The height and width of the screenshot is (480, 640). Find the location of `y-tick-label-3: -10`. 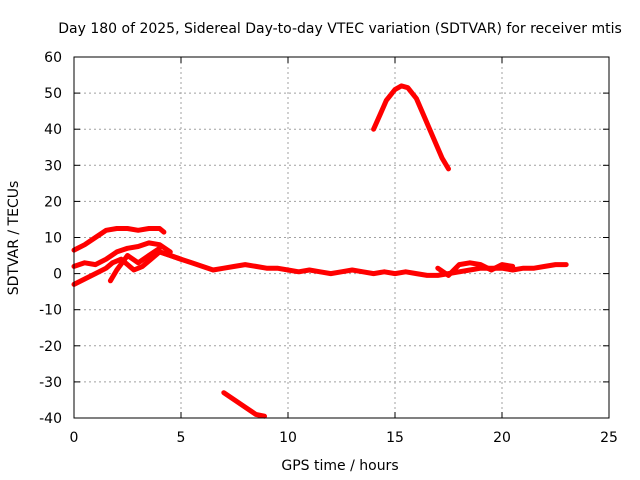

y-tick-label-3: -10 is located at coordinates (50, 311).